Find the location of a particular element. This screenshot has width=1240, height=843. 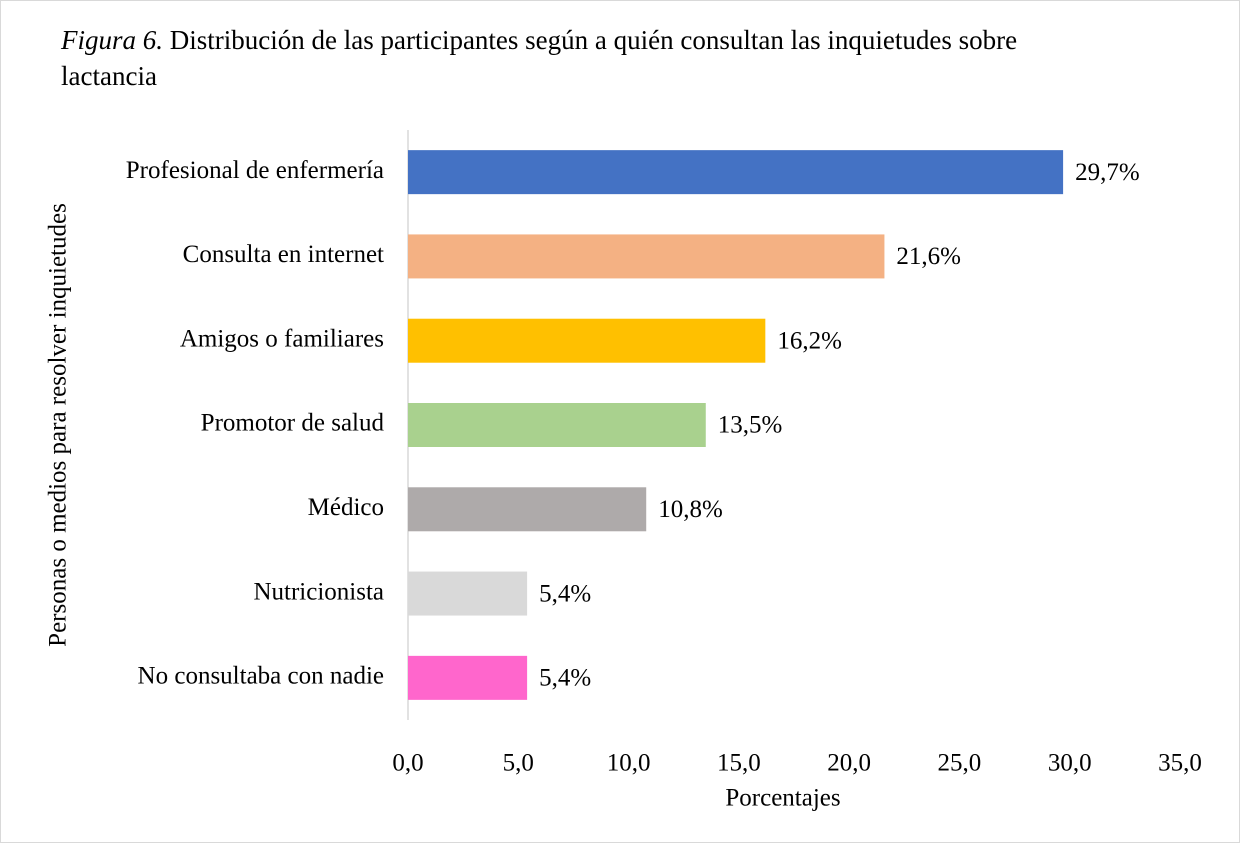

y-tick-label: Nutricionista is located at coordinates (318, 591).